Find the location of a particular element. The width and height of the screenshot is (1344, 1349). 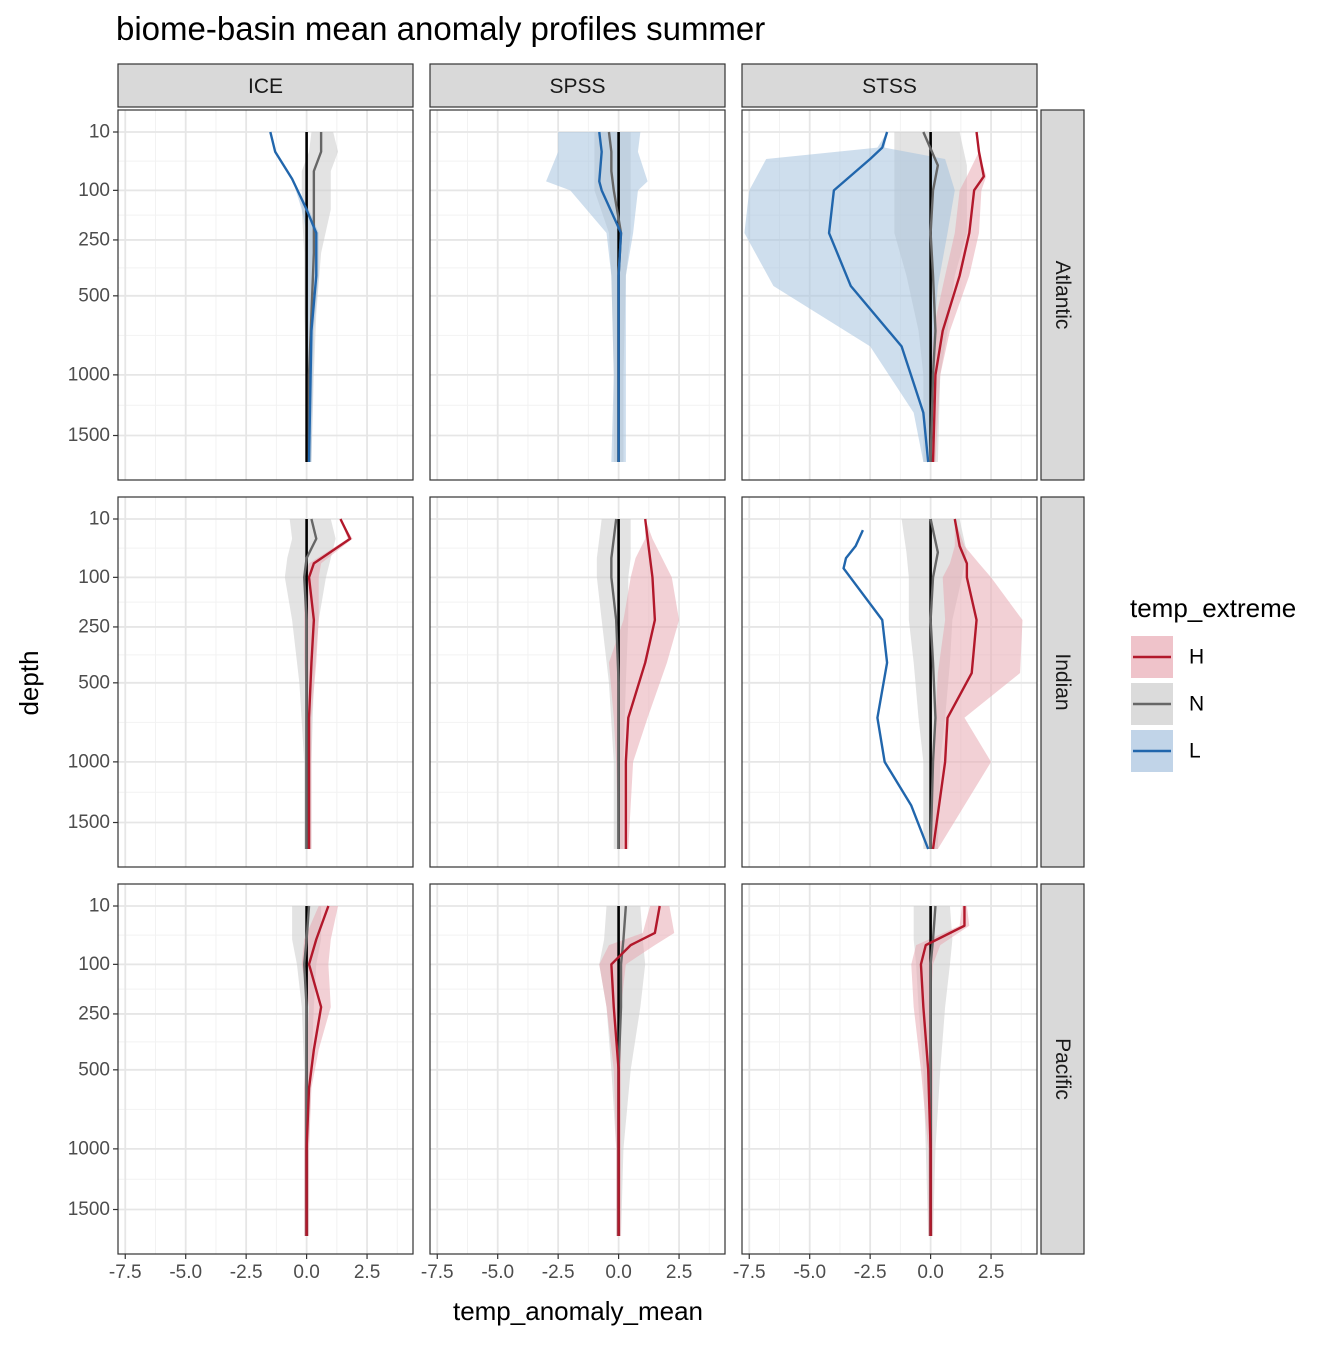

panel-indian-spss is located at coordinates (577, 682).